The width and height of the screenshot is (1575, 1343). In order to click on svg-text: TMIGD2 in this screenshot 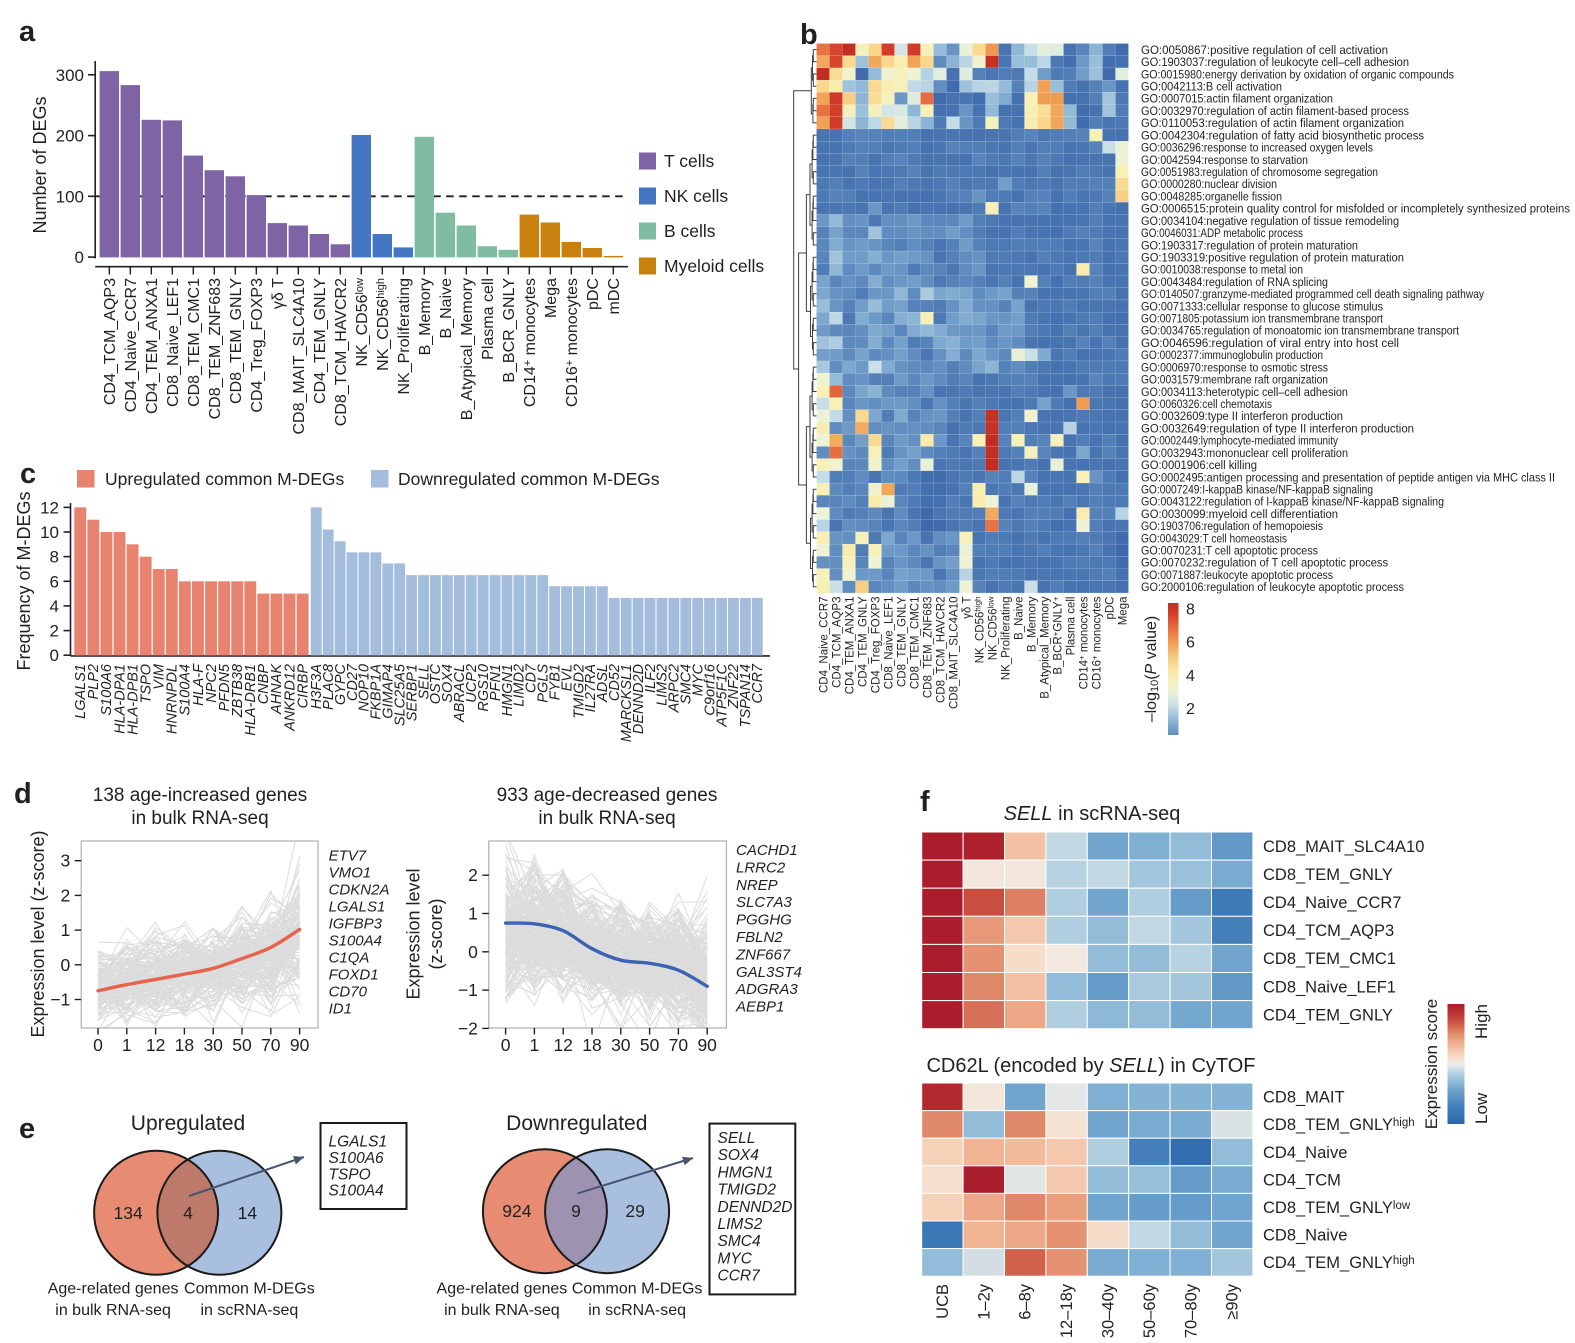, I will do `click(579, 691)`.